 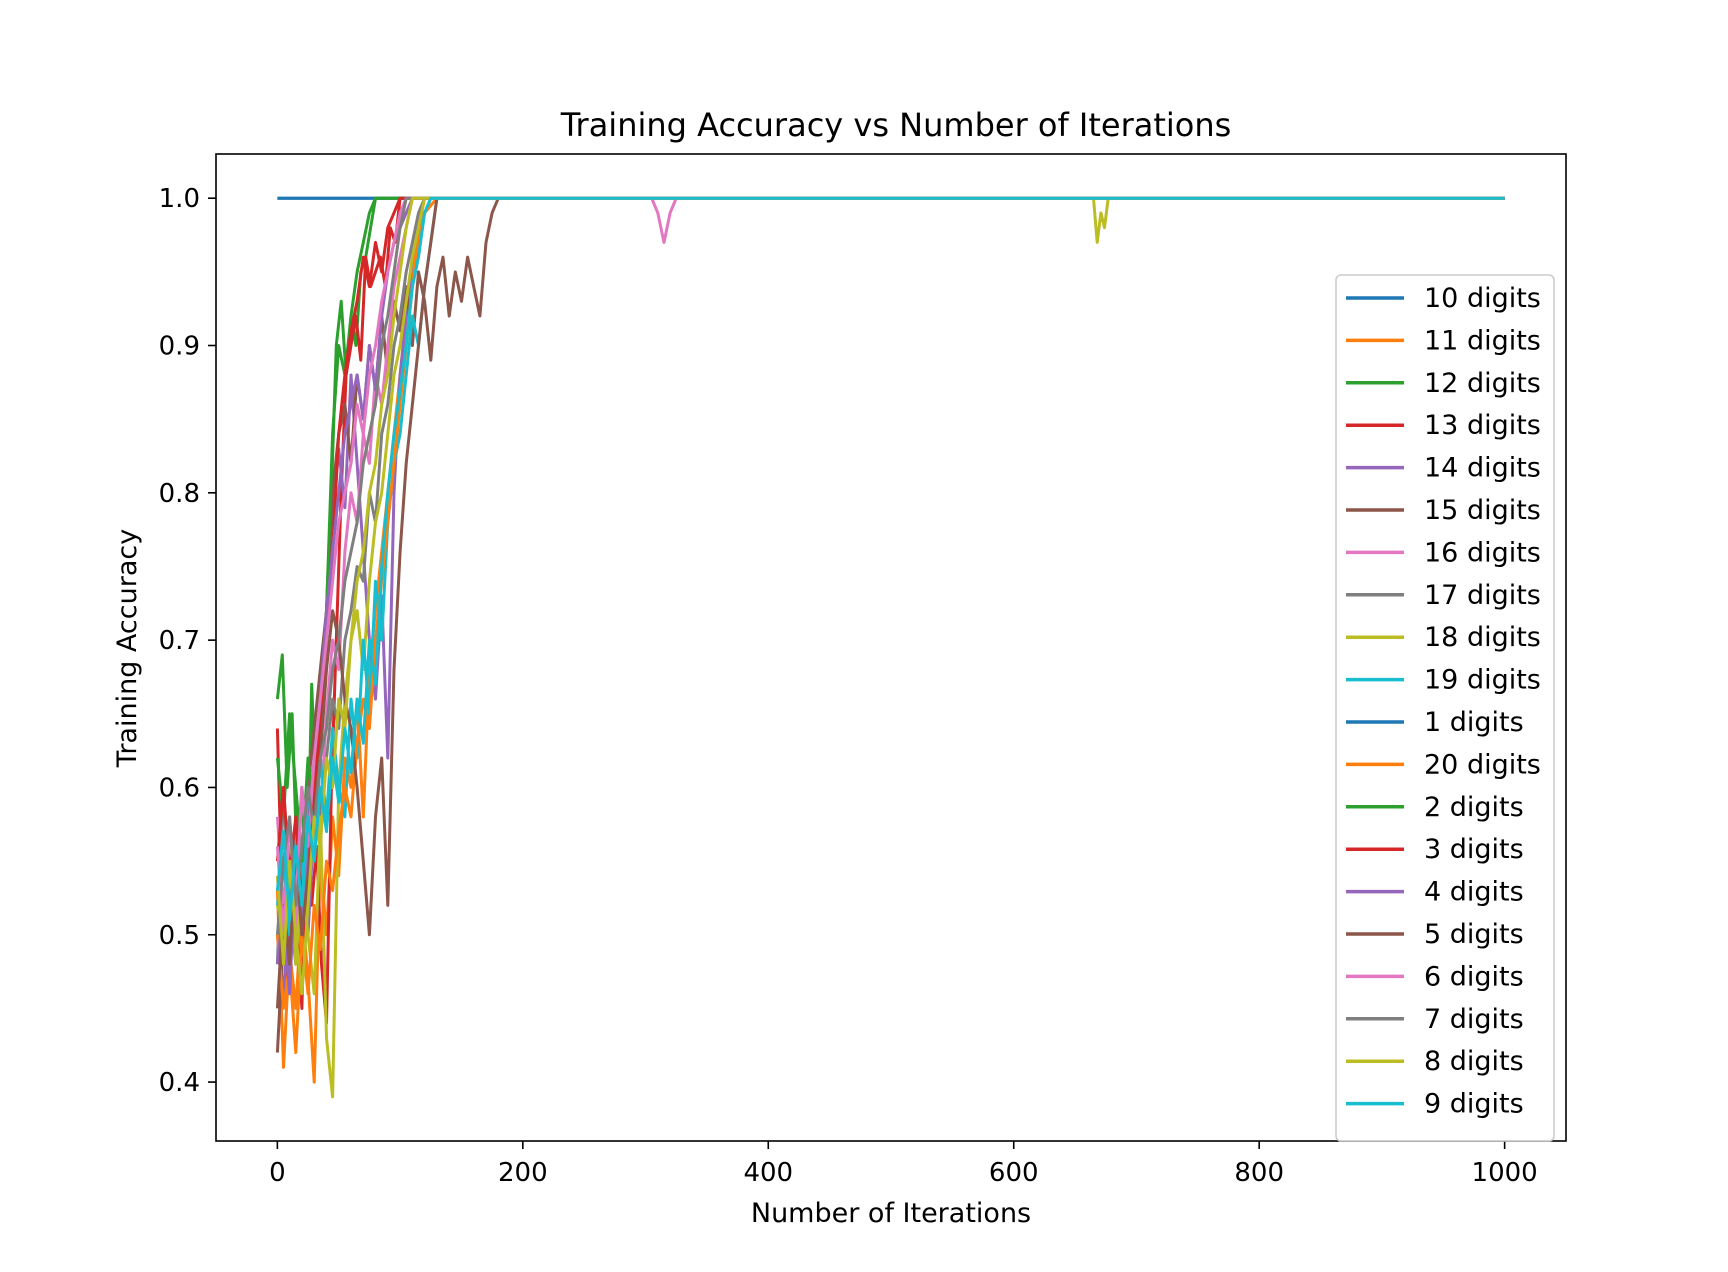 I want to click on legend-label: 4 digits, so click(x=1474, y=892).